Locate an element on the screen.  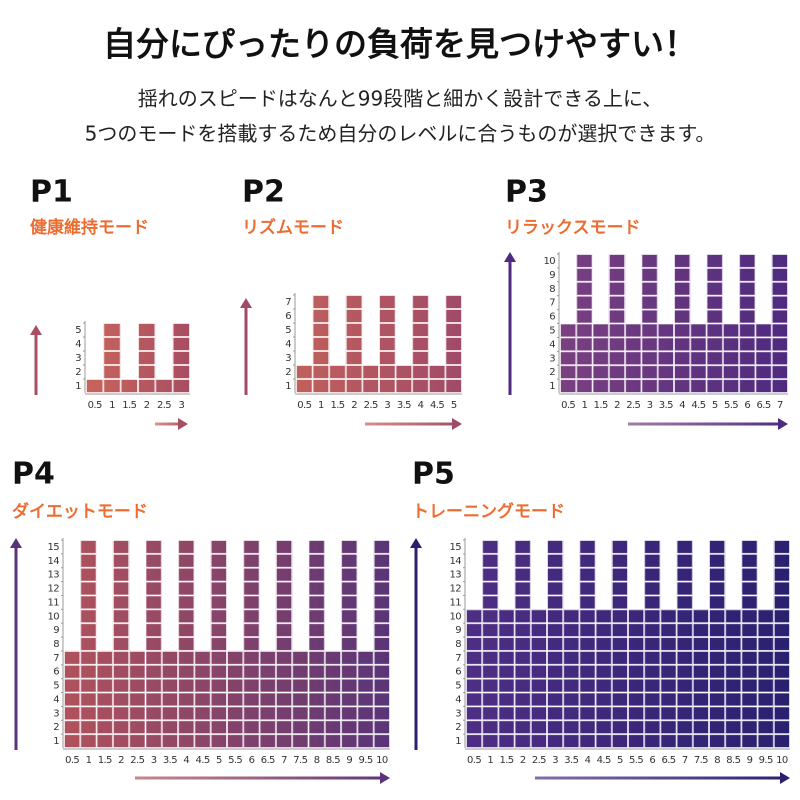
y-tick-label: 8 is located at coordinates (552, 289).